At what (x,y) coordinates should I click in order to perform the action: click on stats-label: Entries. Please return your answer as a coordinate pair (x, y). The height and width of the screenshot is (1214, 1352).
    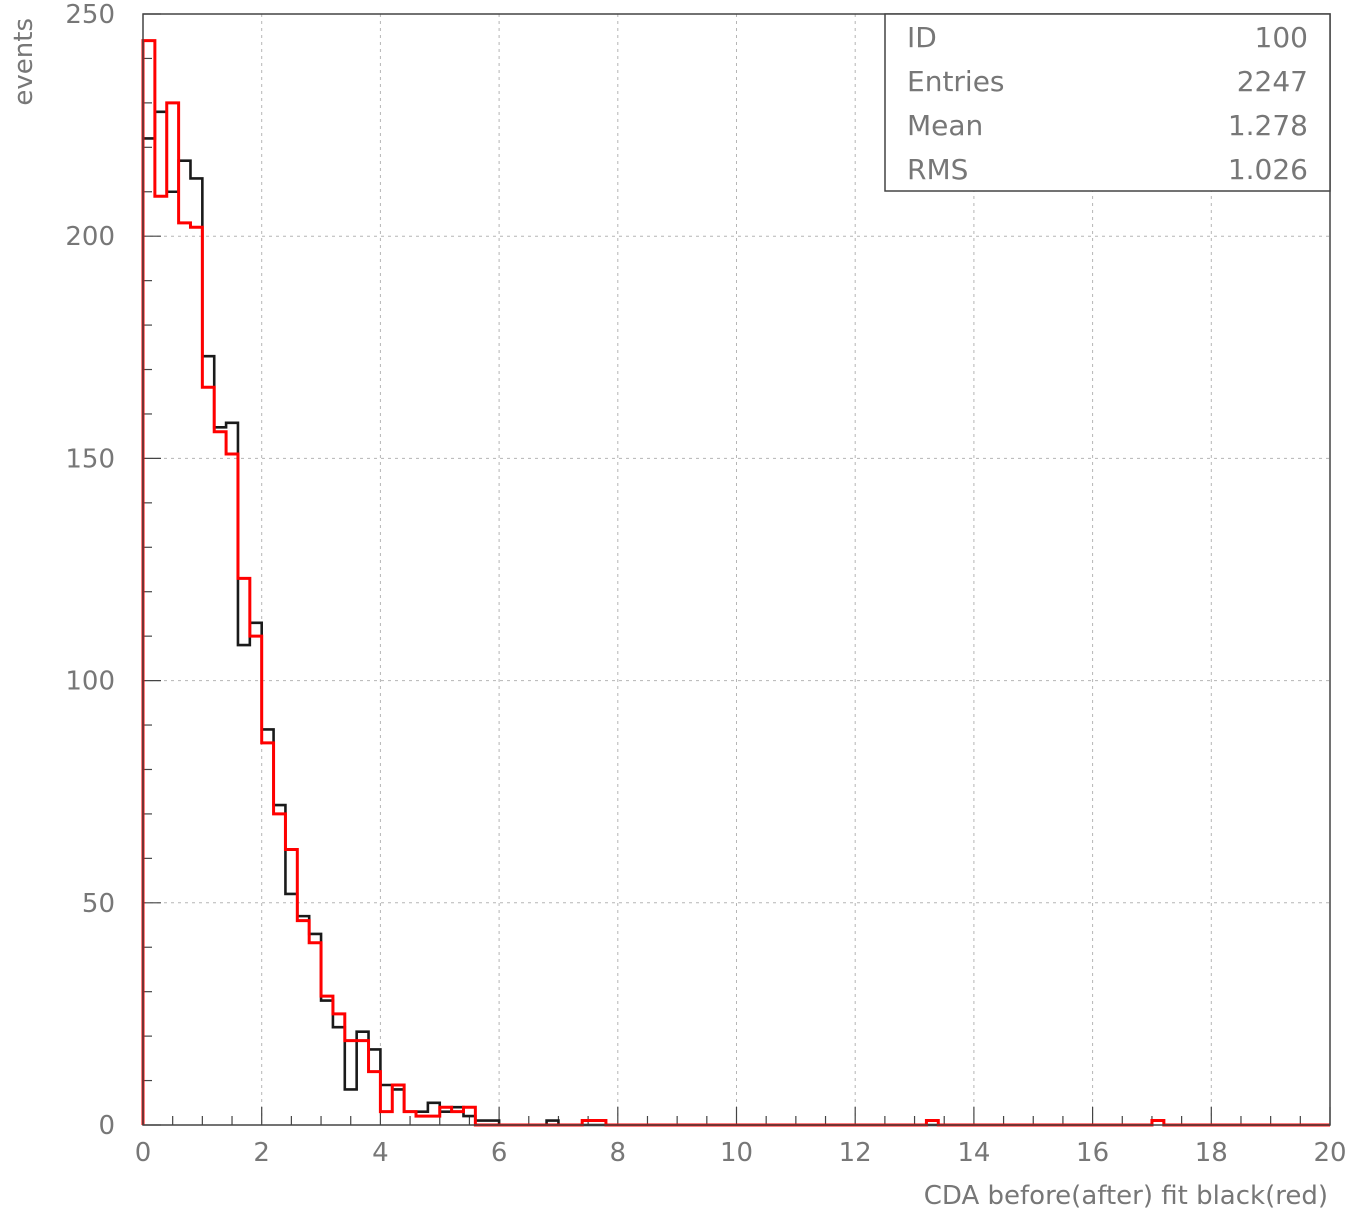
    Looking at the image, I should click on (956, 81).